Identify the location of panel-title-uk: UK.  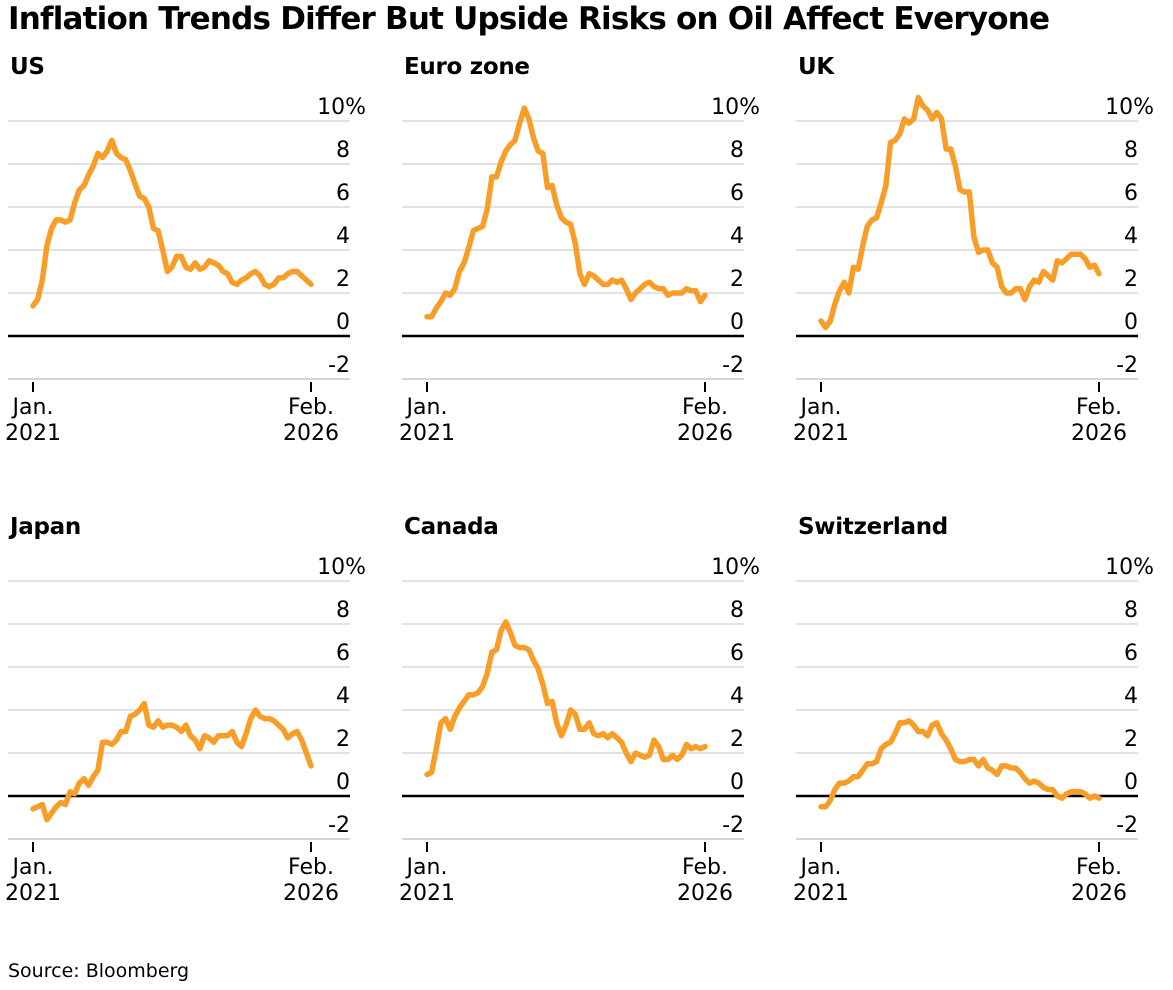
(816, 66).